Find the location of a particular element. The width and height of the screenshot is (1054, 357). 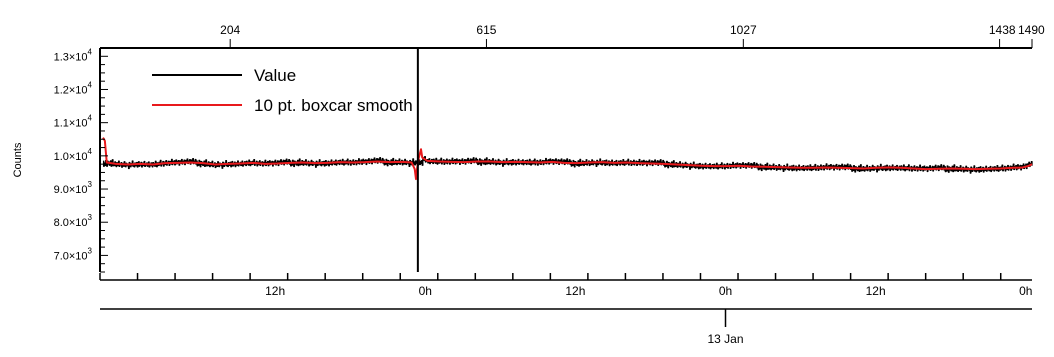

legend: Value 10 pt. boxcar smooth is located at coordinates (282, 90).